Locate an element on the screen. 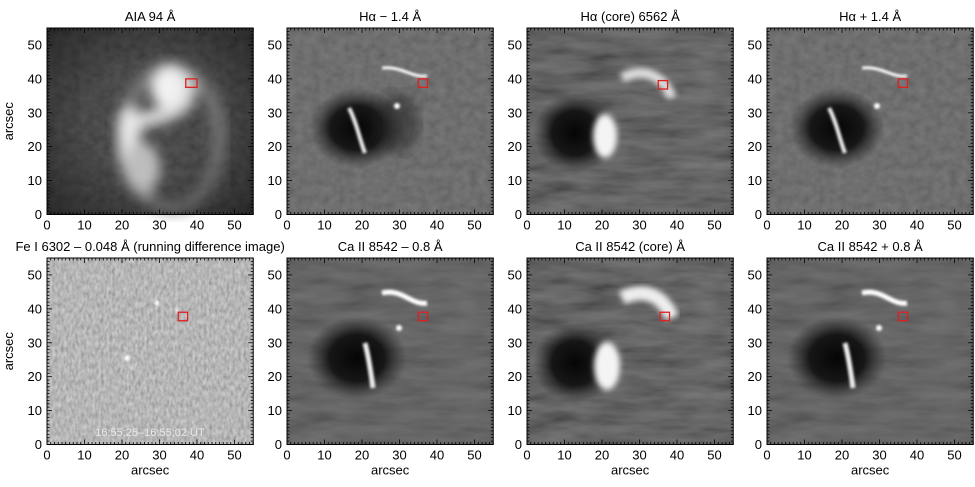  panel-2-axes: Hα − 1.4 Å 0 10 20 30 40 50 0 10 20 30 40 50 is located at coordinates (381, 121).